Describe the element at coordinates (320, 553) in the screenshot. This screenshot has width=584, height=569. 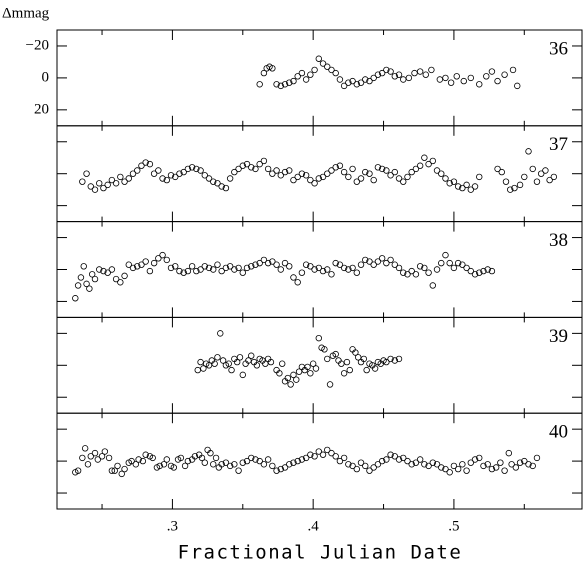
I see `x-axis-label: Fractional Julian Date` at that location.